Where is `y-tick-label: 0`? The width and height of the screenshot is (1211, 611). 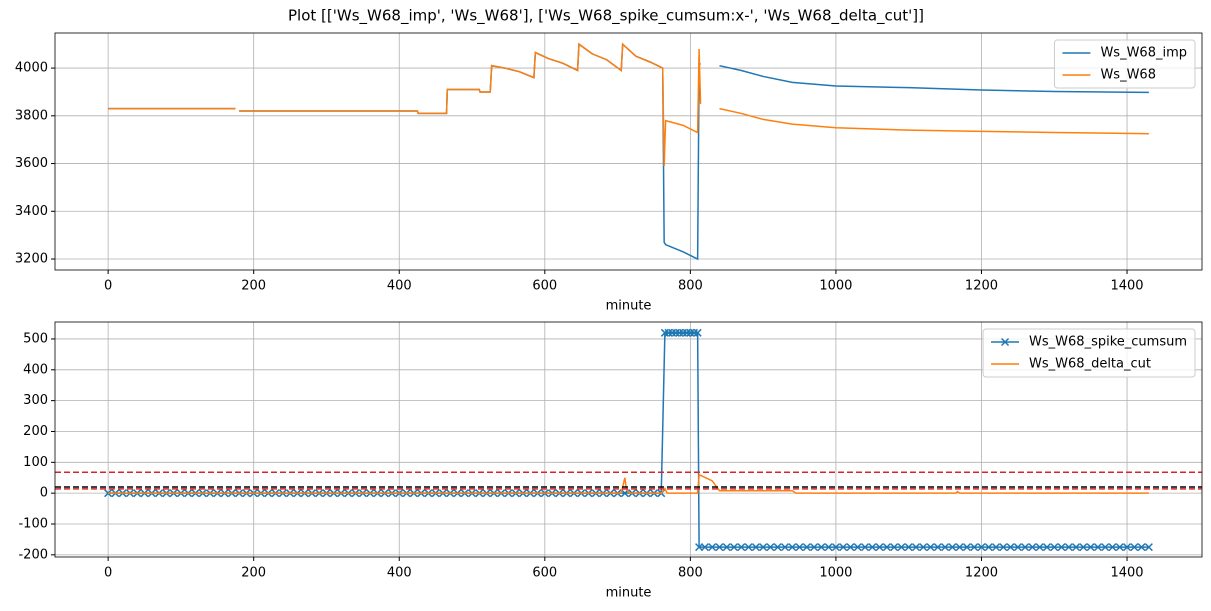
y-tick-label: 0 is located at coordinates (44, 493).